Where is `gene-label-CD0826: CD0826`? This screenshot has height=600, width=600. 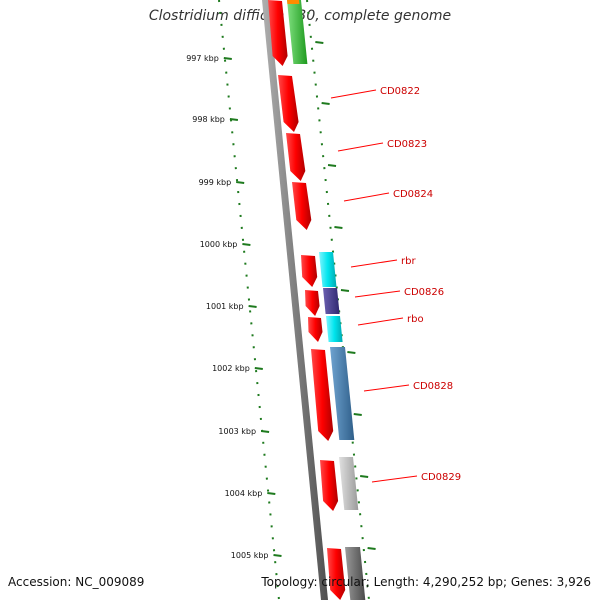
gene-label-CD0826: CD0826 is located at coordinates (424, 292).